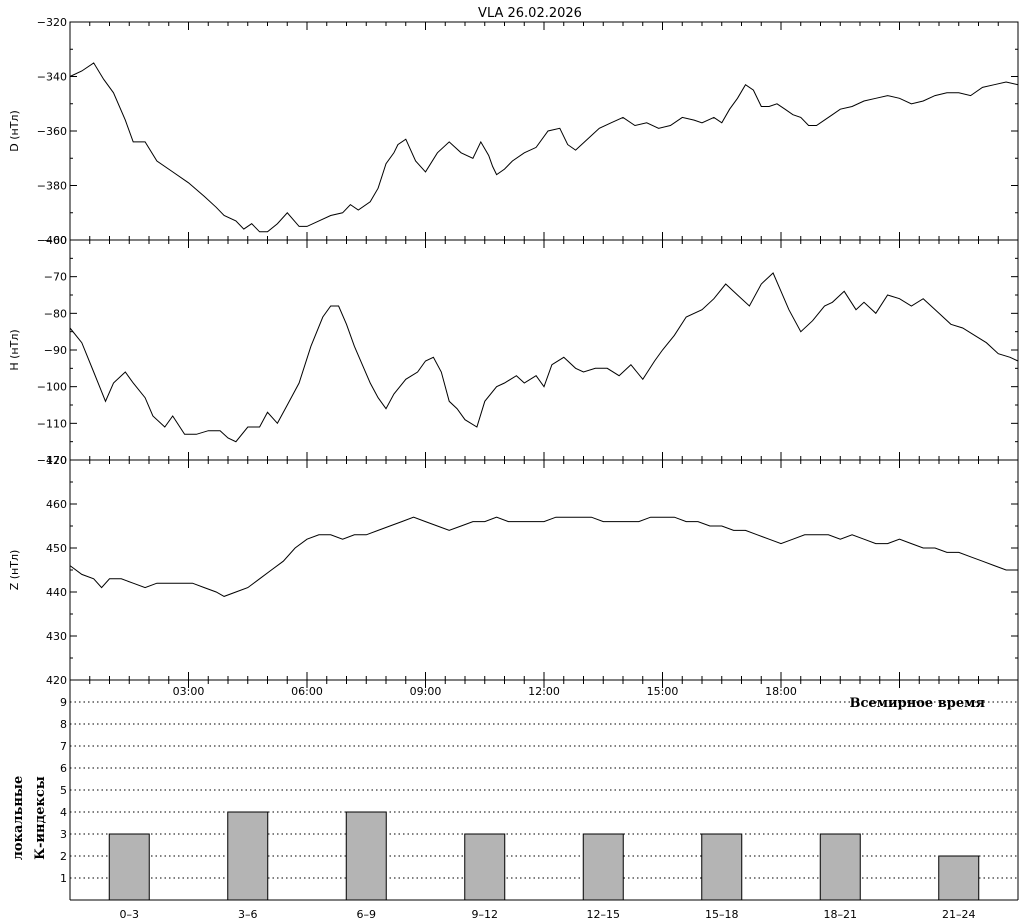 Image resolution: width=1024 pixels, height=921 pixels. What do you see at coordinates (52, 423) in the screenshot?
I see `y-tick-label: −110` at bounding box center [52, 423].